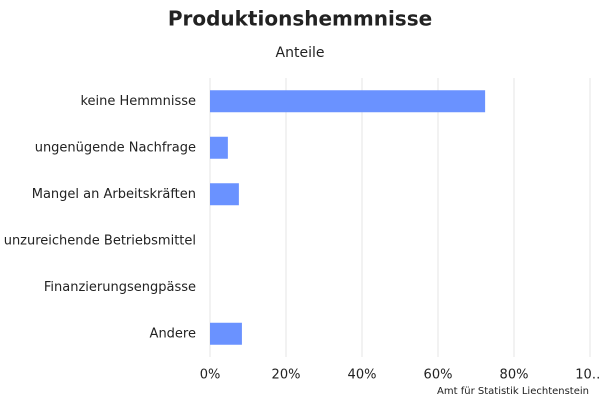 The height and width of the screenshot is (400, 600). I want to click on x-tick-label: 0%, so click(210, 375).